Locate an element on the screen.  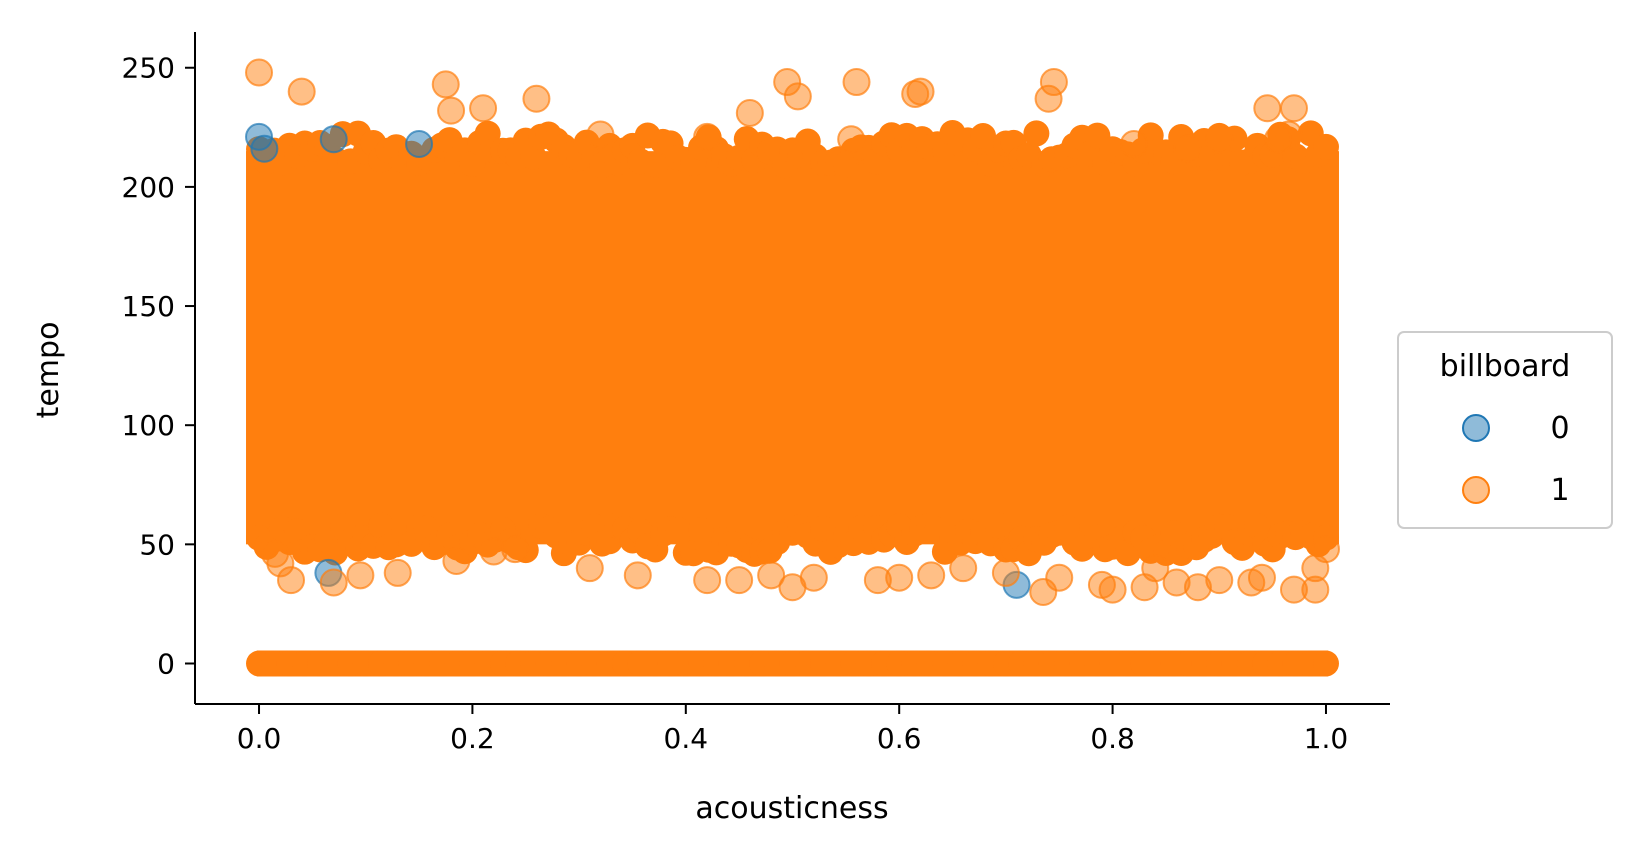
zero-tempo-point is located at coordinates (1325, 663).